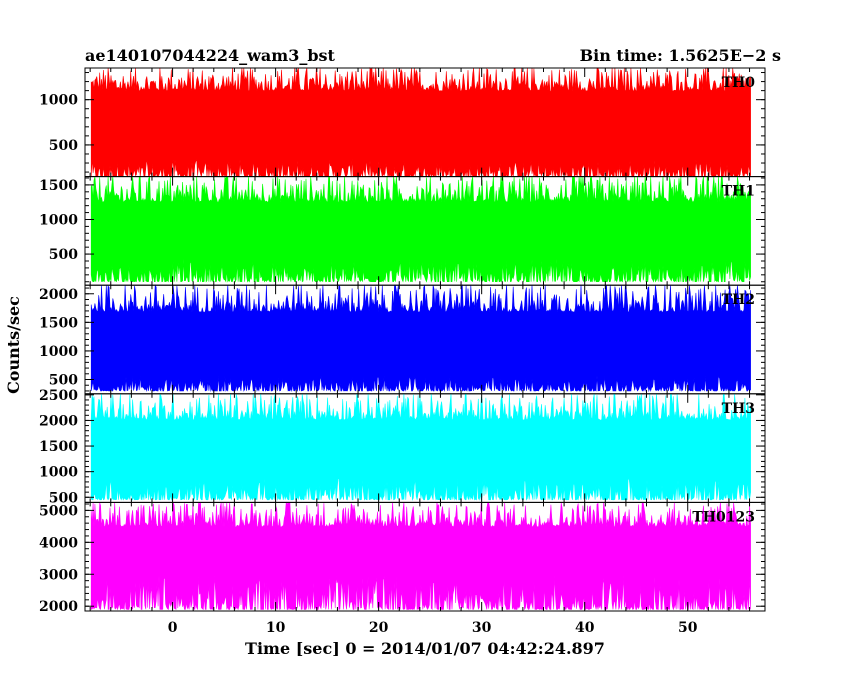 The height and width of the screenshot is (680, 850). What do you see at coordinates (585, 628) in the screenshot?
I see `x-tick-label: 40` at bounding box center [585, 628].